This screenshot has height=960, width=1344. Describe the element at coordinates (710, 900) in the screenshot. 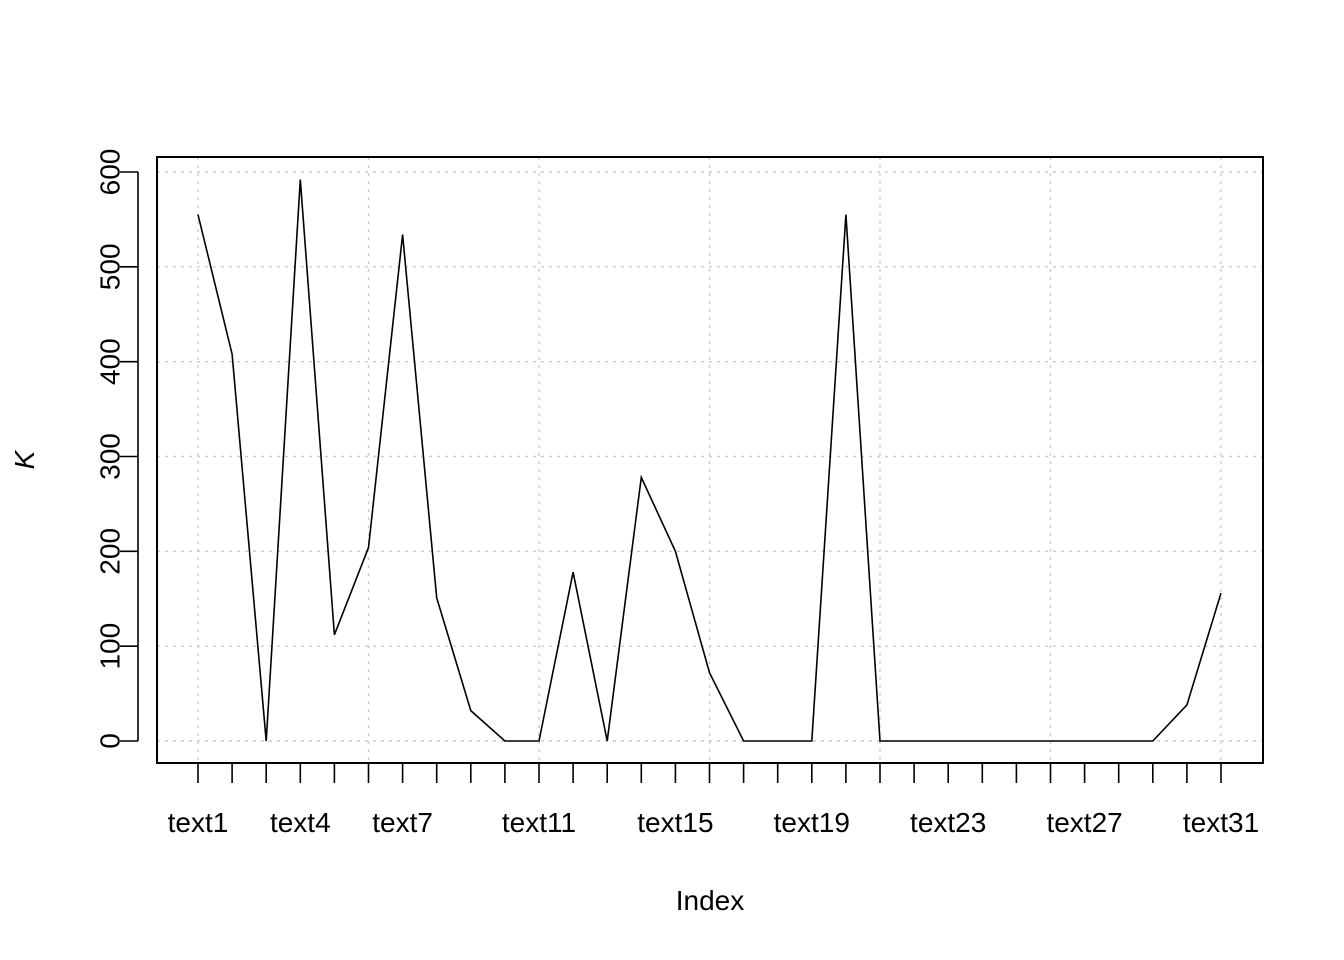

I see `x-axis-title: Index` at that location.